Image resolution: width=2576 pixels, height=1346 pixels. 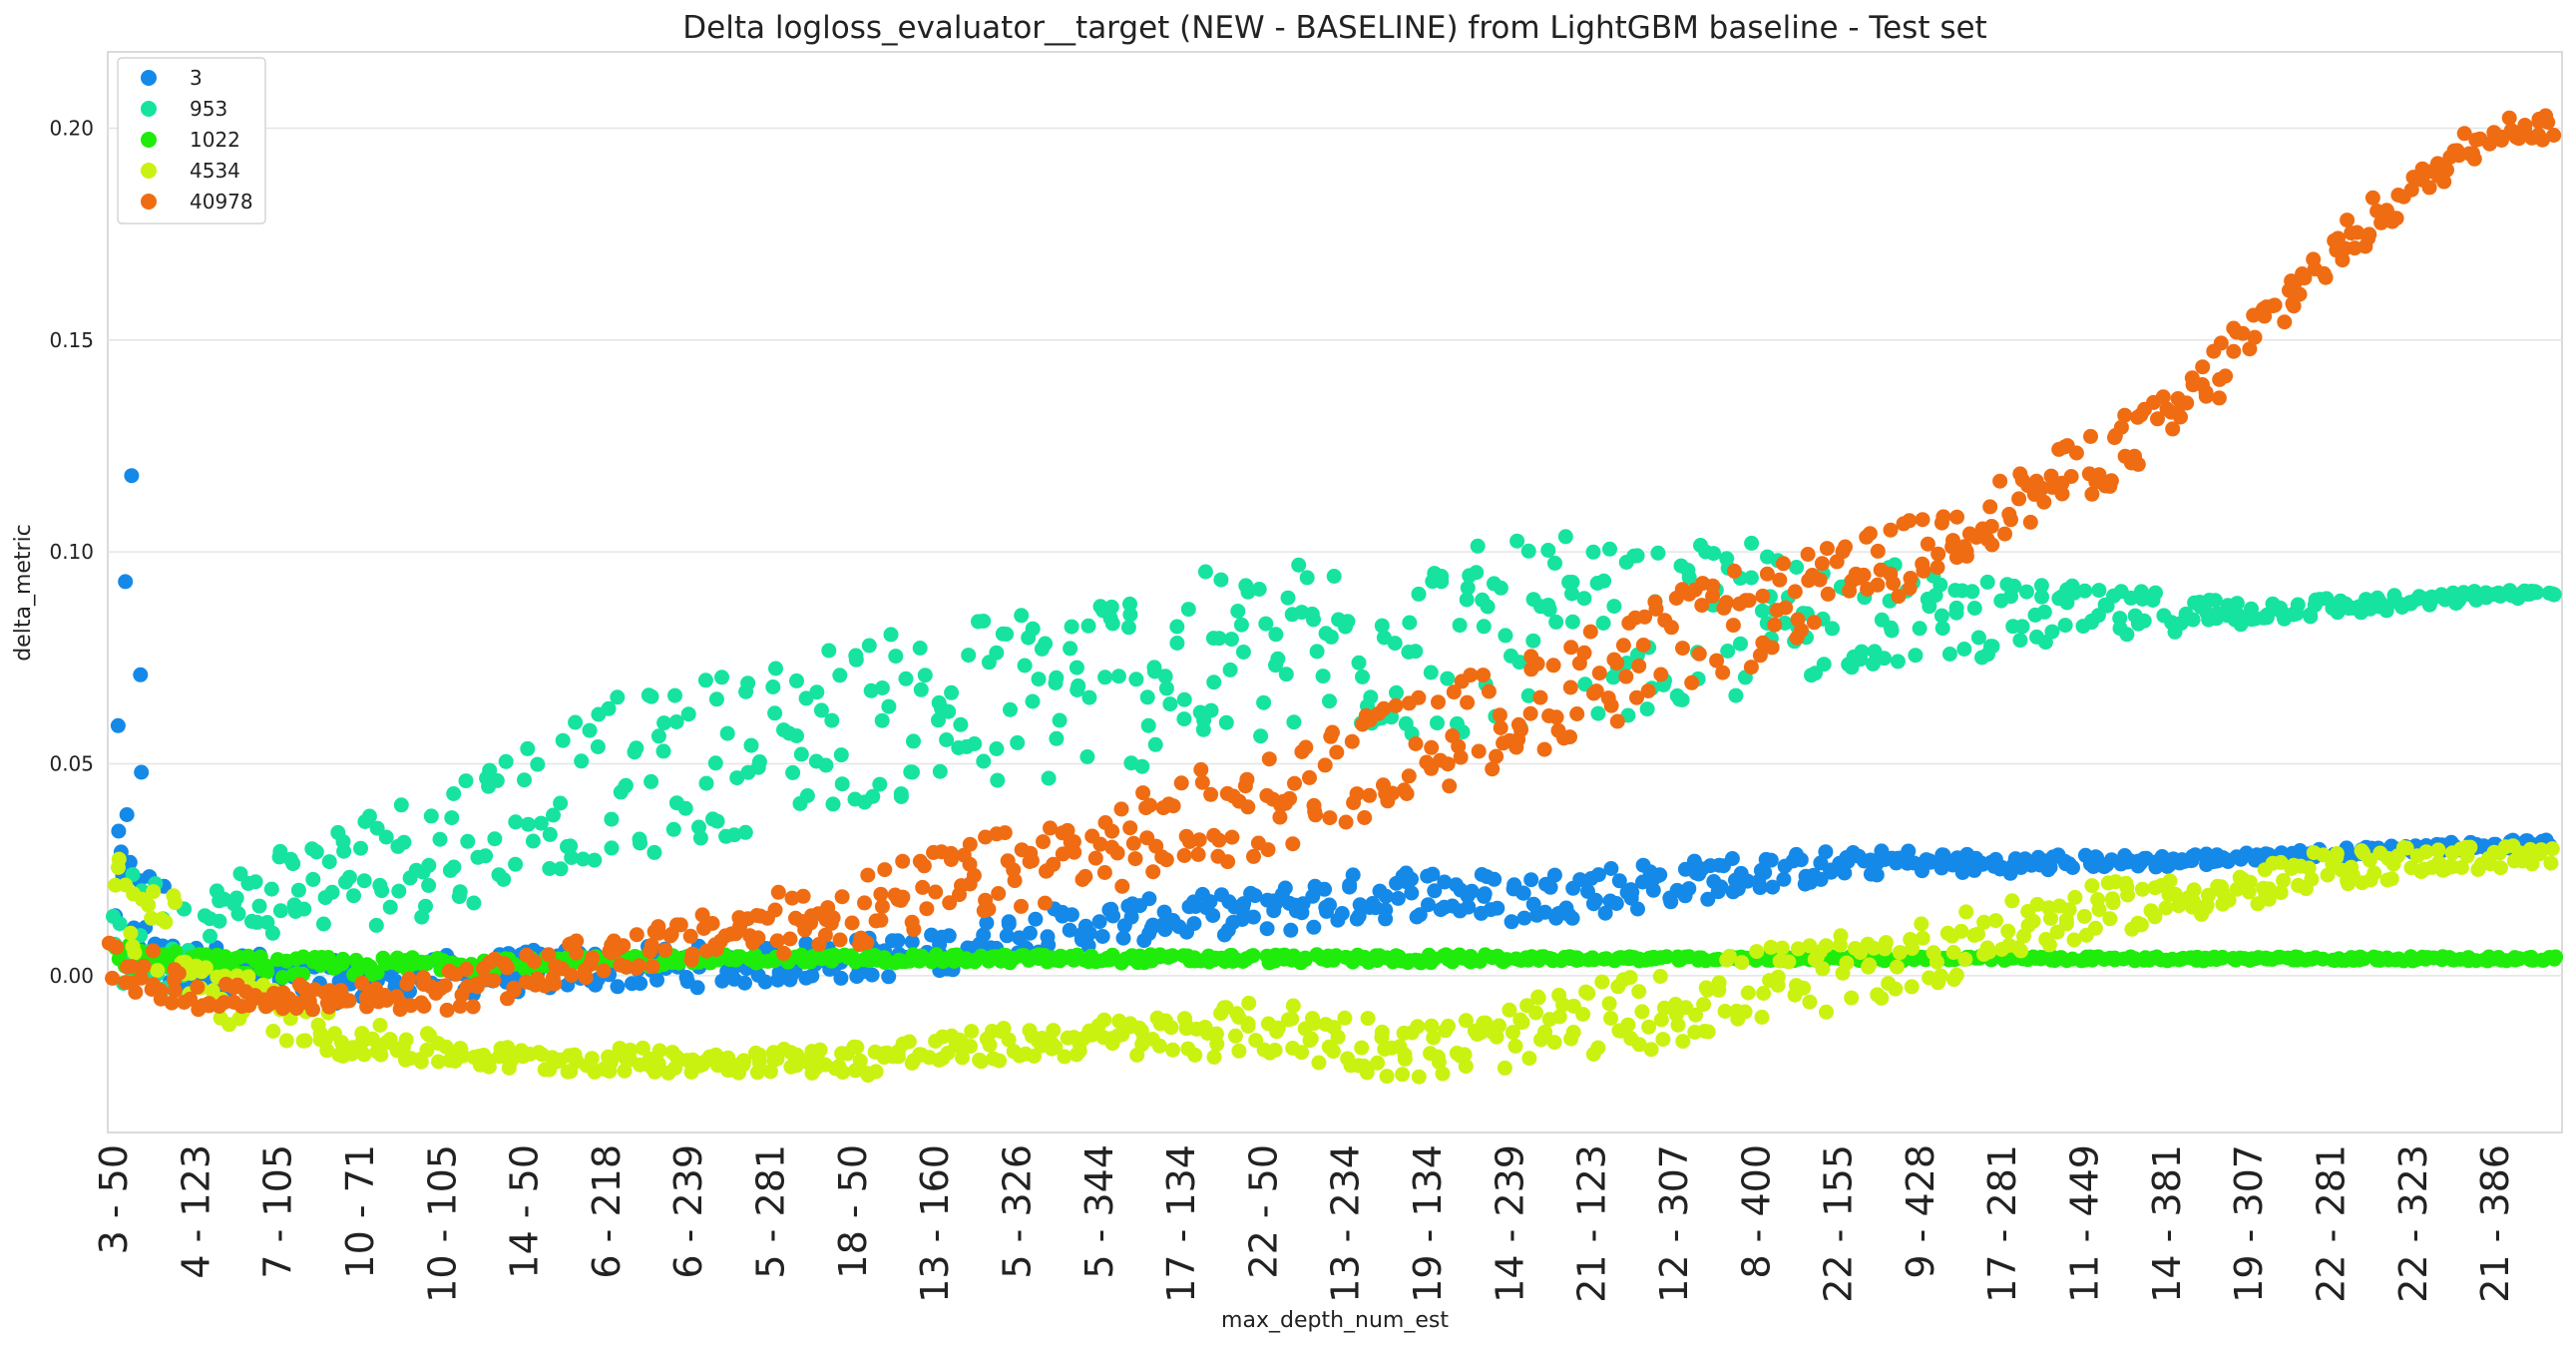 What do you see at coordinates (2495, 1223) in the screenshot?
I see `x-tick-label: 21 - 386` at bounding box center [2495, 1223].